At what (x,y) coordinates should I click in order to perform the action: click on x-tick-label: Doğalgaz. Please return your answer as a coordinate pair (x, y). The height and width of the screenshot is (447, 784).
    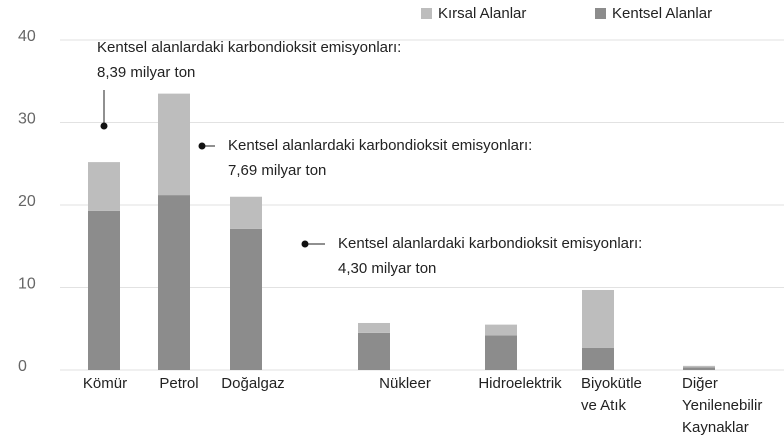
    Looking at the image, I should click on (252, 383).